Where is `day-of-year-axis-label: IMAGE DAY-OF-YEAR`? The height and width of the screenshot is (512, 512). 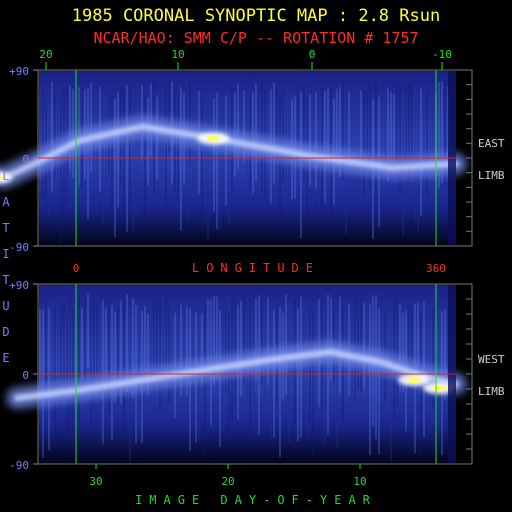 day-of-year-axis-label: IMAGE DAY-OF-YEAR is located at coordinates (256, 500).